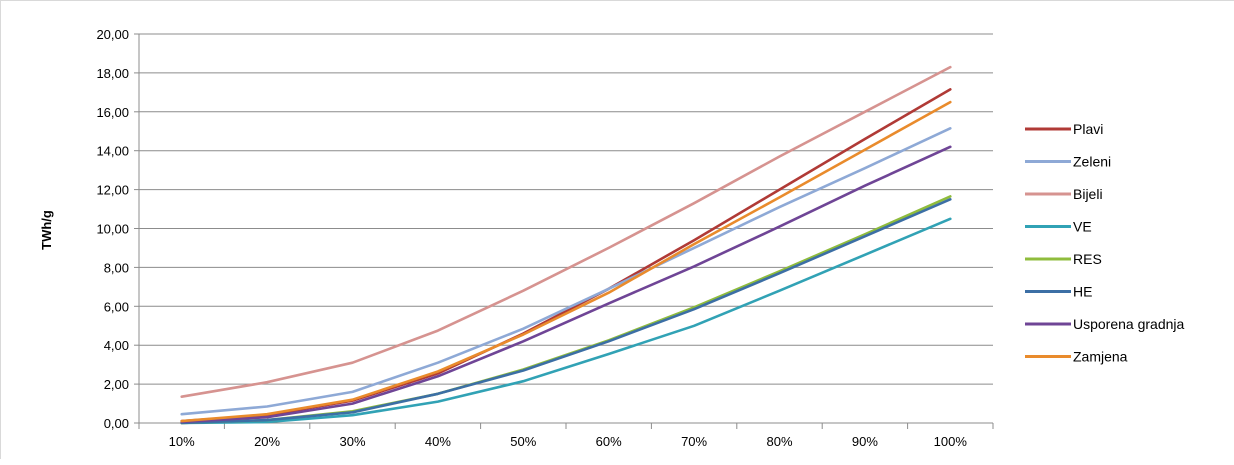 The width and height of the screenshot is (1234, 465). I want to click on legend-item-zamjena: Zamjena, so click(1076, 357).